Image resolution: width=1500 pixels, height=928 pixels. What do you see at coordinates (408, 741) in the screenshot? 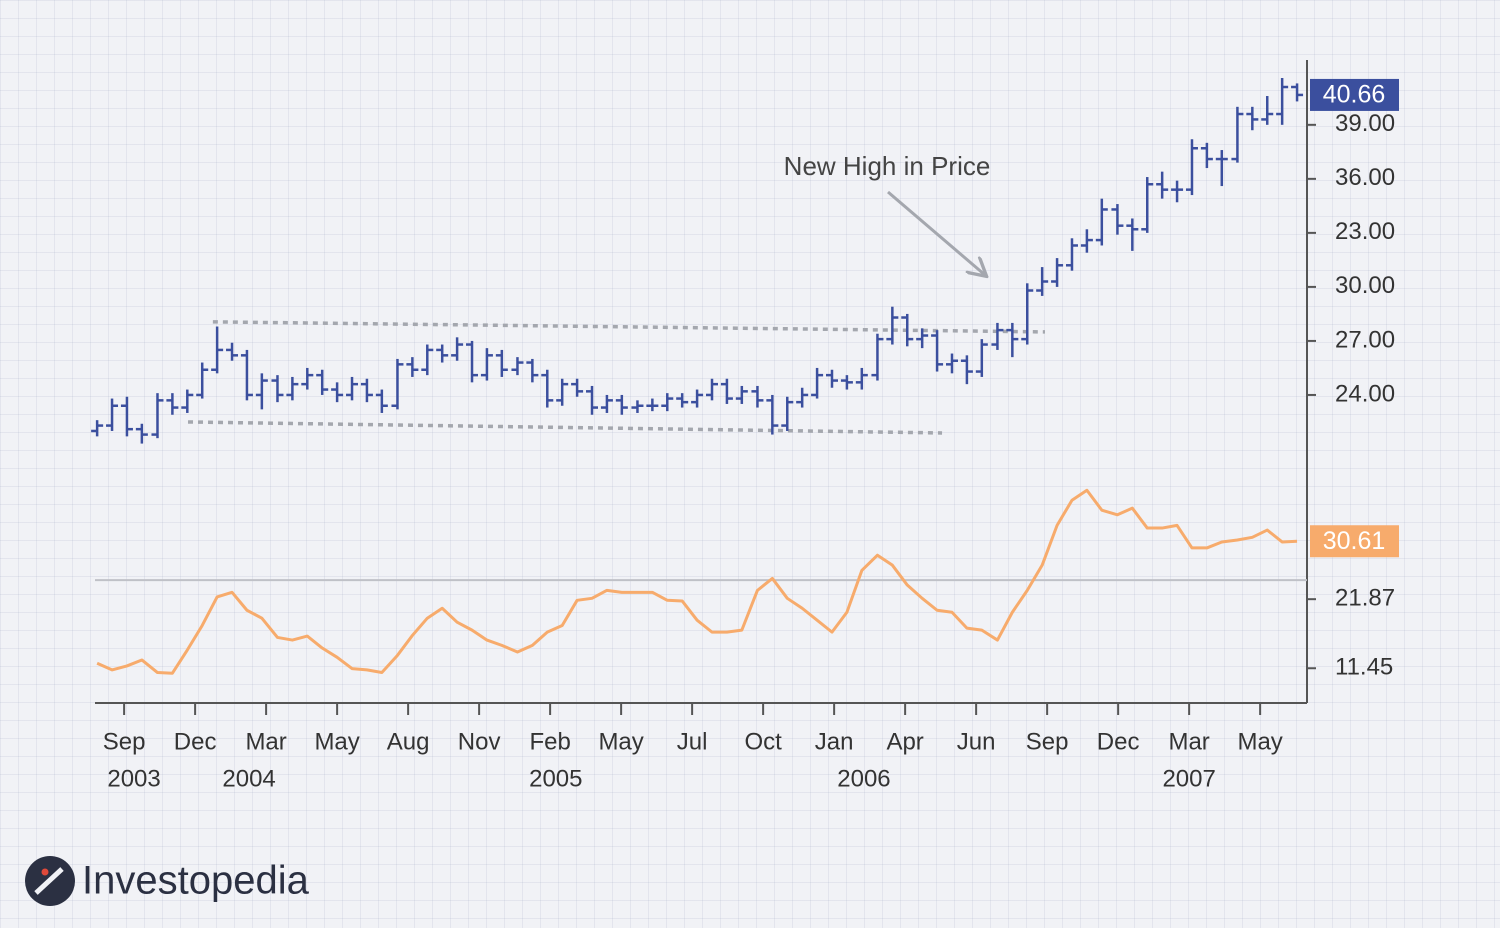
I see `x-tick-label: Aug` at bounding box center [408, 741].